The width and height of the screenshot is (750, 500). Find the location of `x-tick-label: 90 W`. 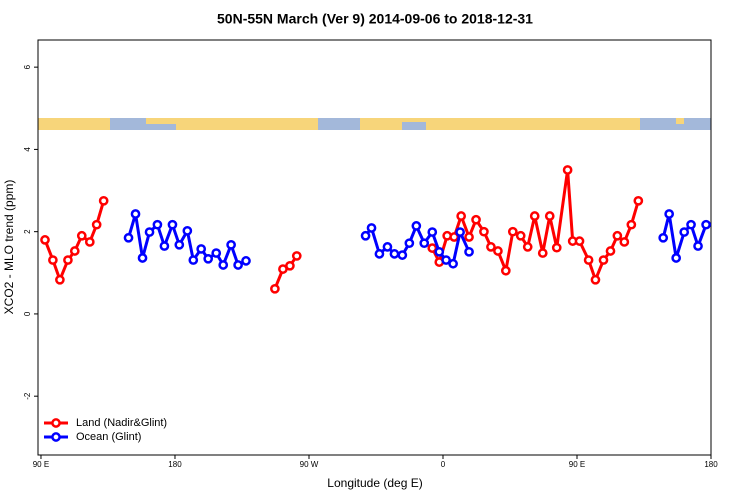

x-tick-label: 90 W is located at coordinates (309, 464).